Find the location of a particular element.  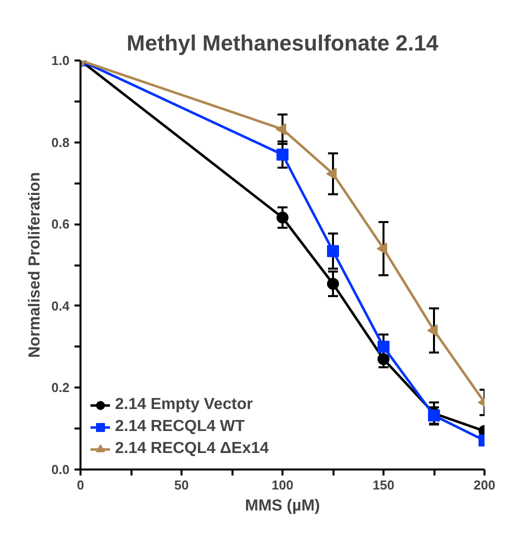

chart-title: Methyl Methanesulfonate 2.14 is located at coordinates (283, 43).